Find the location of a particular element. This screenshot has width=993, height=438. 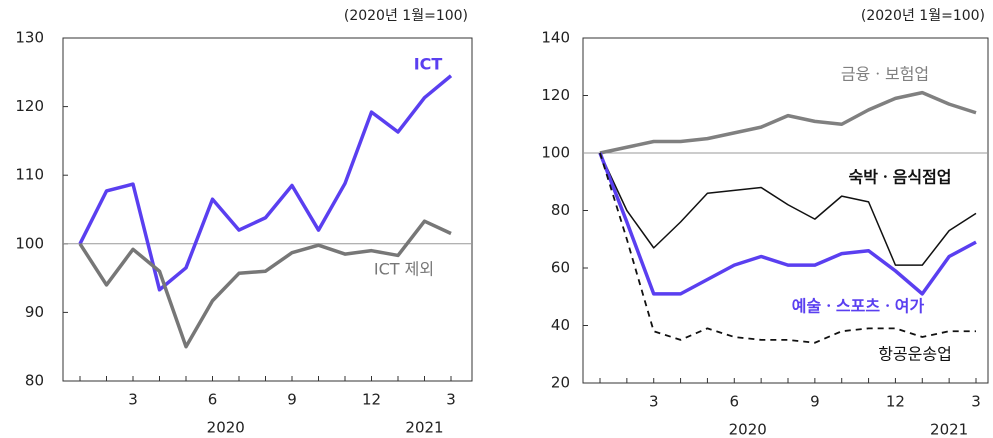

y-tick-label: 40 is located at coordinates (560, 325).